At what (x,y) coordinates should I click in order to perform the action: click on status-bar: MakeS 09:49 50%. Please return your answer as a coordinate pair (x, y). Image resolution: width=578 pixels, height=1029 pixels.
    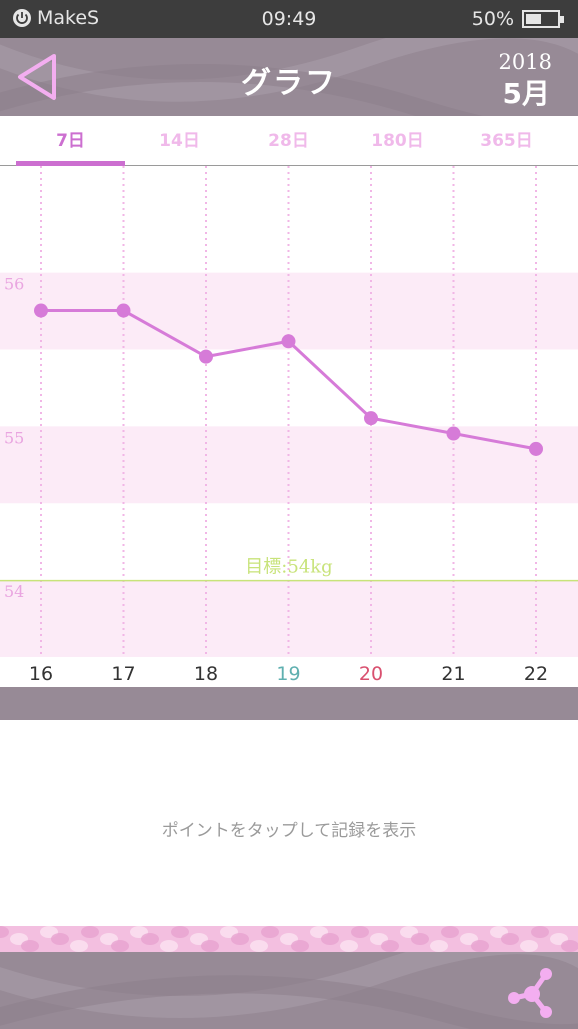
    Looking at the image, I should click on (289, 19).